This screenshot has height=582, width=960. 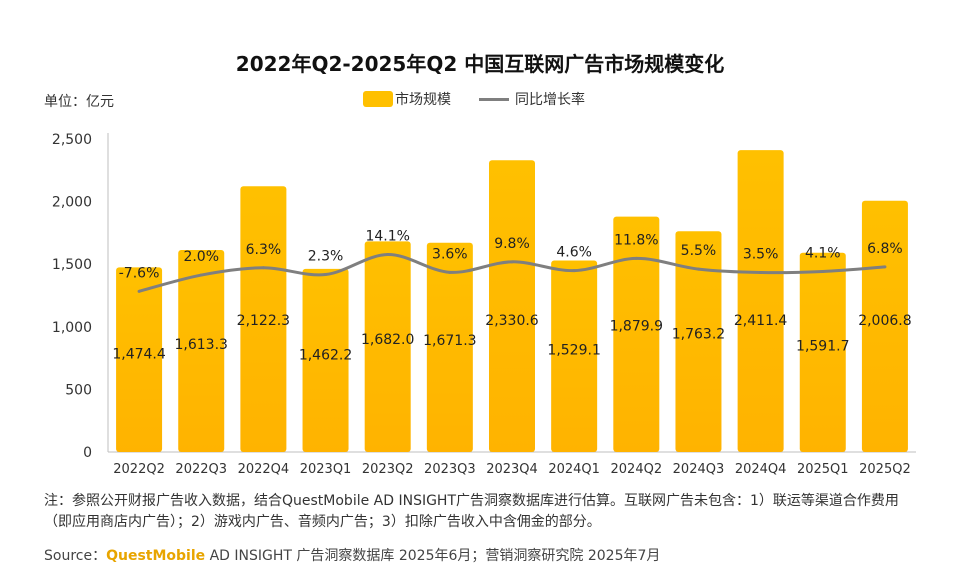 I want to click on bar-value-label: 1,462.2, so click(x=325, y=355).